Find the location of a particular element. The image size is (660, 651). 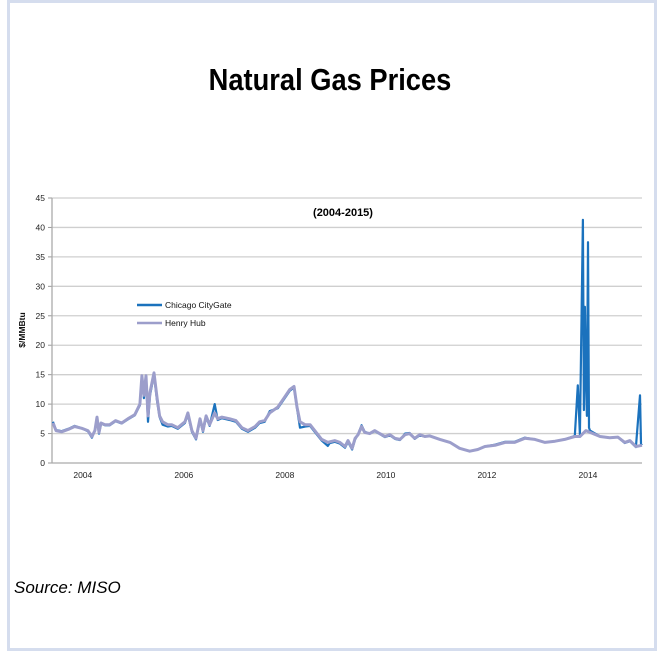

y-tick-label-15: 15 is located at coordinates (41, 375).